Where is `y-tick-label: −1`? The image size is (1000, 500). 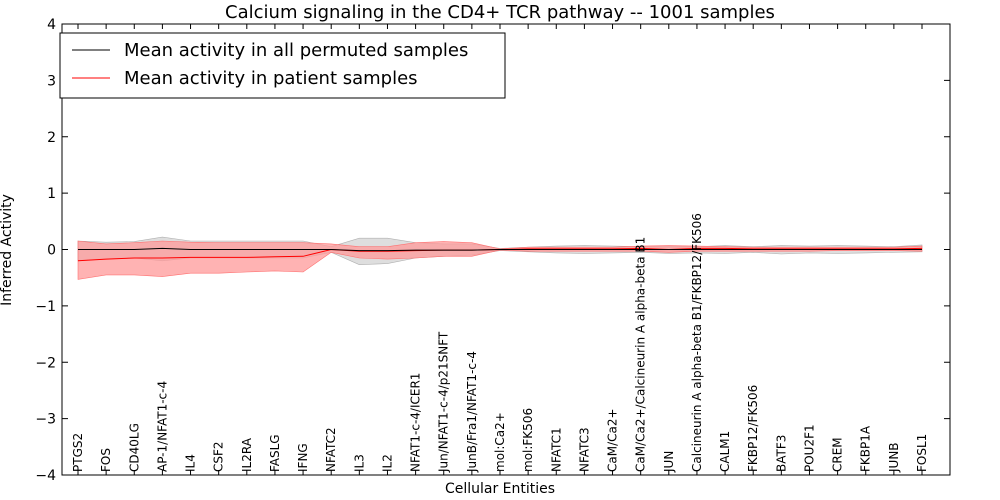
y-tick-label: −1 is located at coordinates (45, 307).